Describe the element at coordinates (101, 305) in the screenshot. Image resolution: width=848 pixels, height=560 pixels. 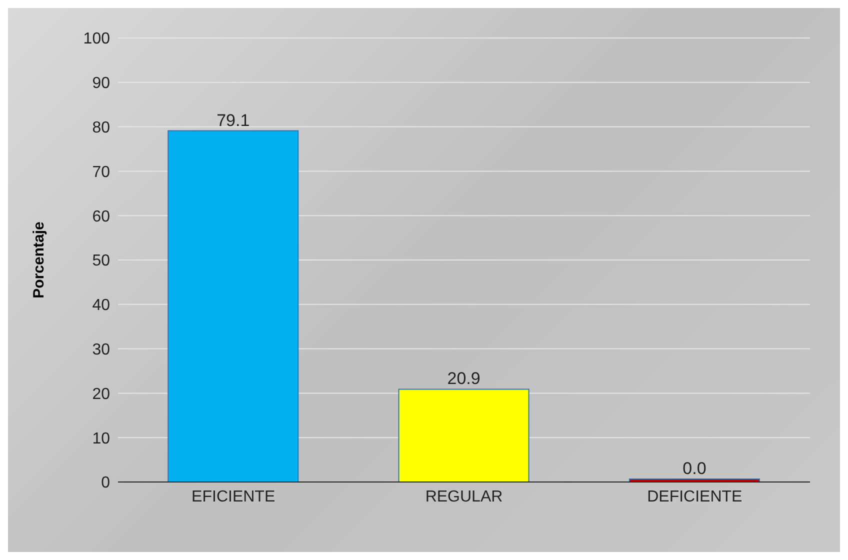
I see `y-tick-label: 40` at that location.